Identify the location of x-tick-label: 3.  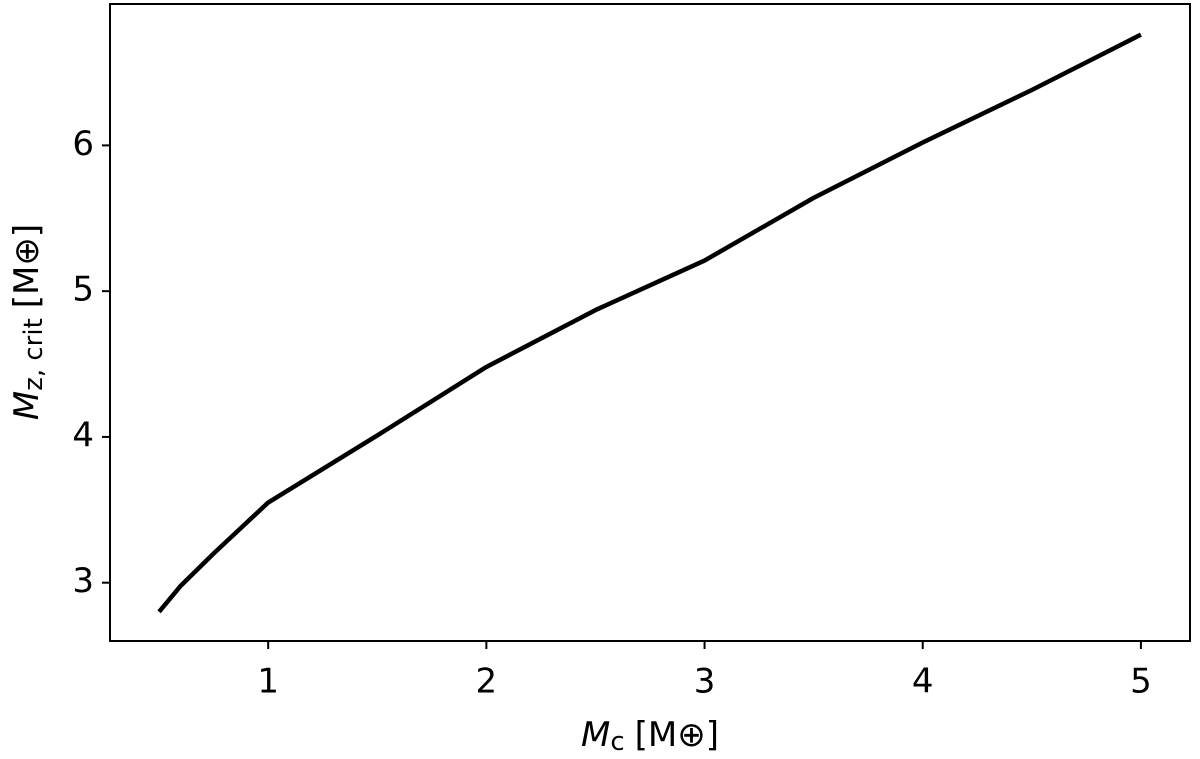
(705, 682).